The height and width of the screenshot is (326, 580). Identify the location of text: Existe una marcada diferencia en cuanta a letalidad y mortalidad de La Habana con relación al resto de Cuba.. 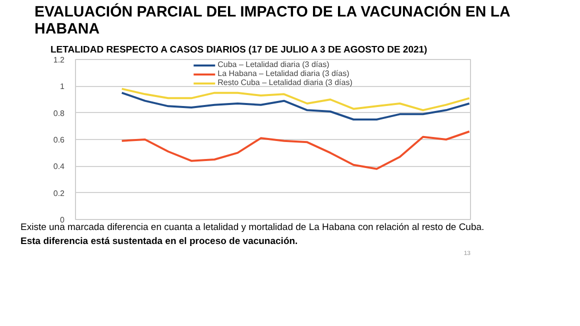
(252, 227).